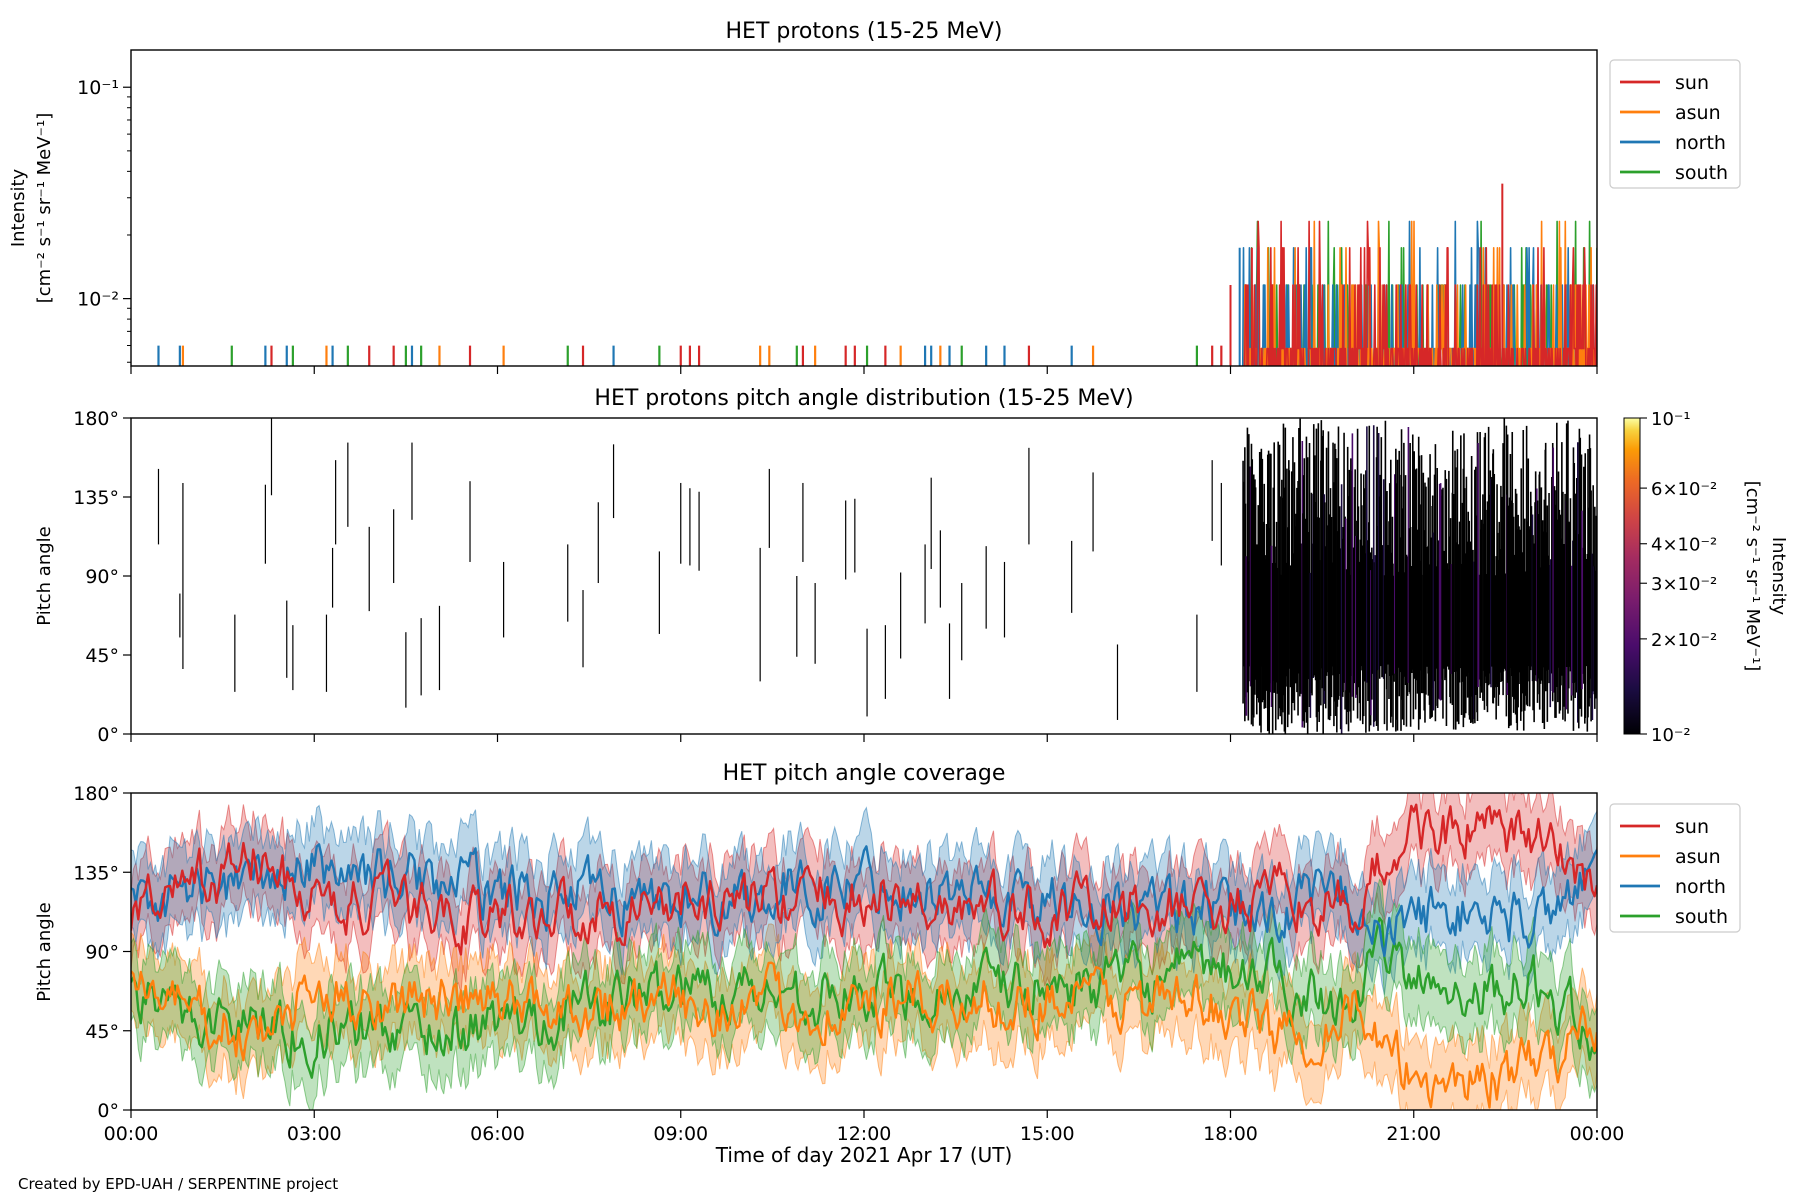 Image resolution: width=1800 pixels, height=1200 pixels. Describe the element at coordinates (1671, 735) in the screenshot. I see `colorbar-tick-label-0: 10⁻²` at that location.